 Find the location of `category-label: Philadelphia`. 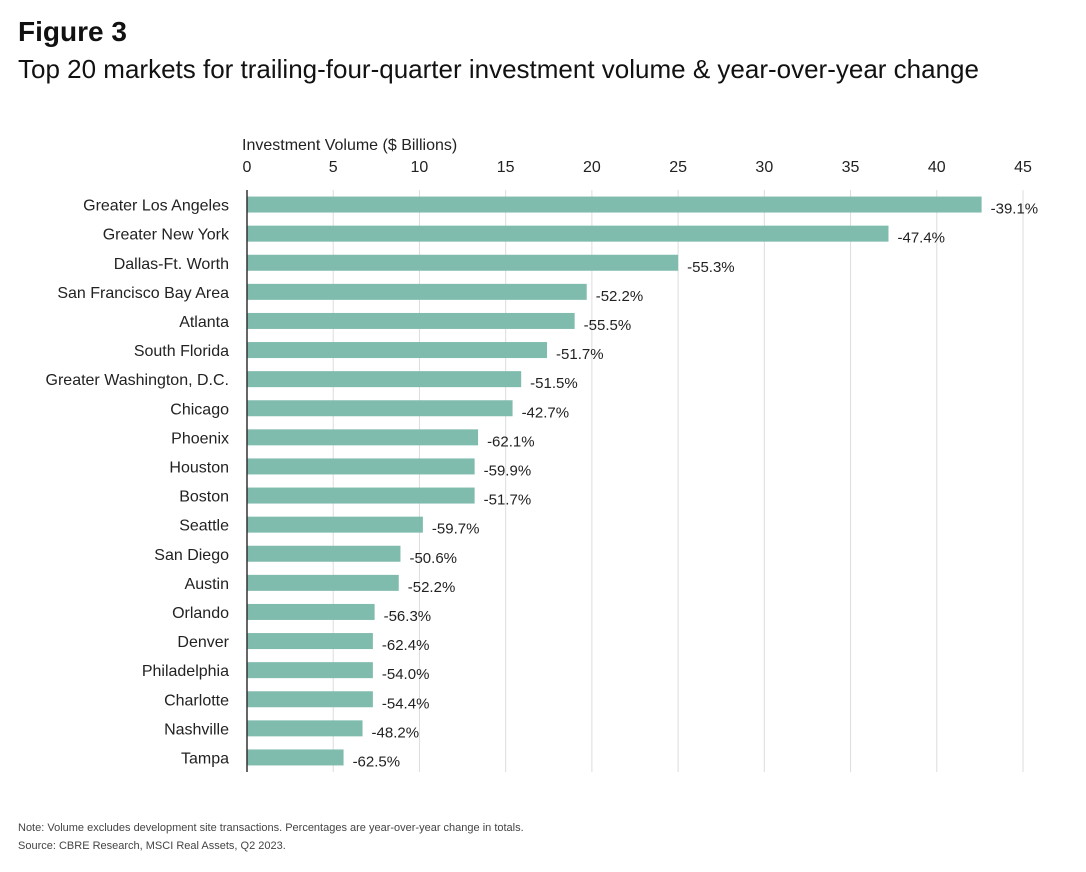

category-label: Philadelphia is located at coordinates (185, 671).